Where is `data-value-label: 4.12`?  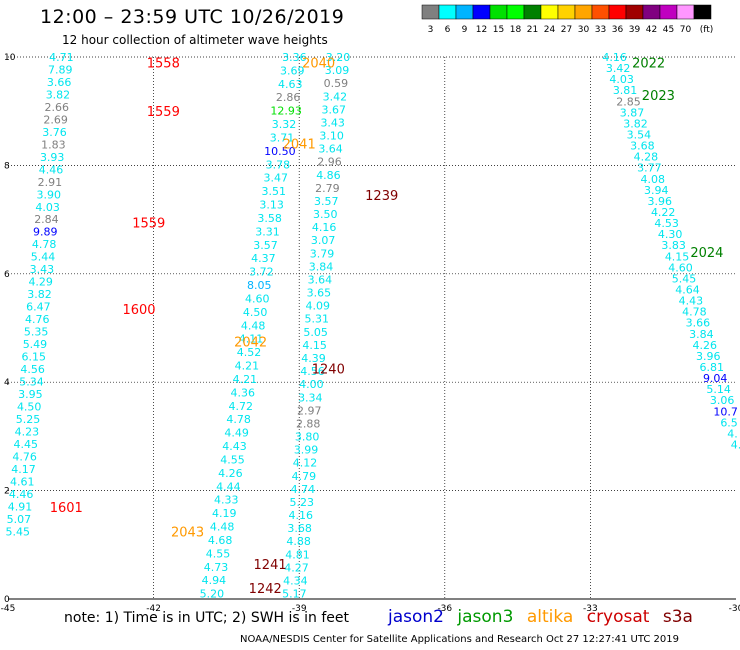 data-value-label: 4.12 is located at coordinates (305, 463).